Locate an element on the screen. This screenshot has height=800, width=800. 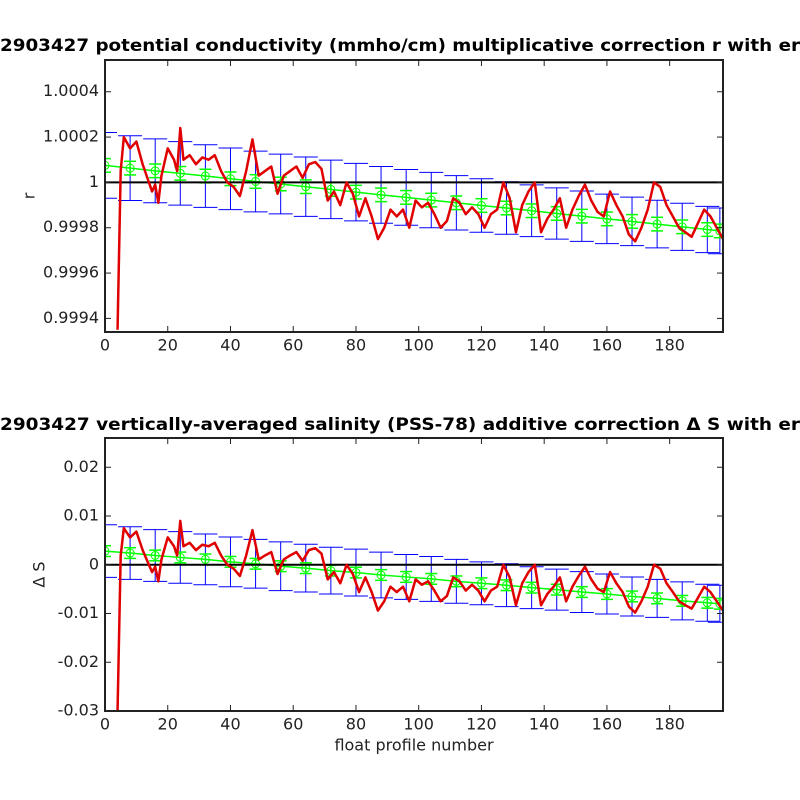
y-tick-label: 0.9998 is located at coordinates (71, 226).